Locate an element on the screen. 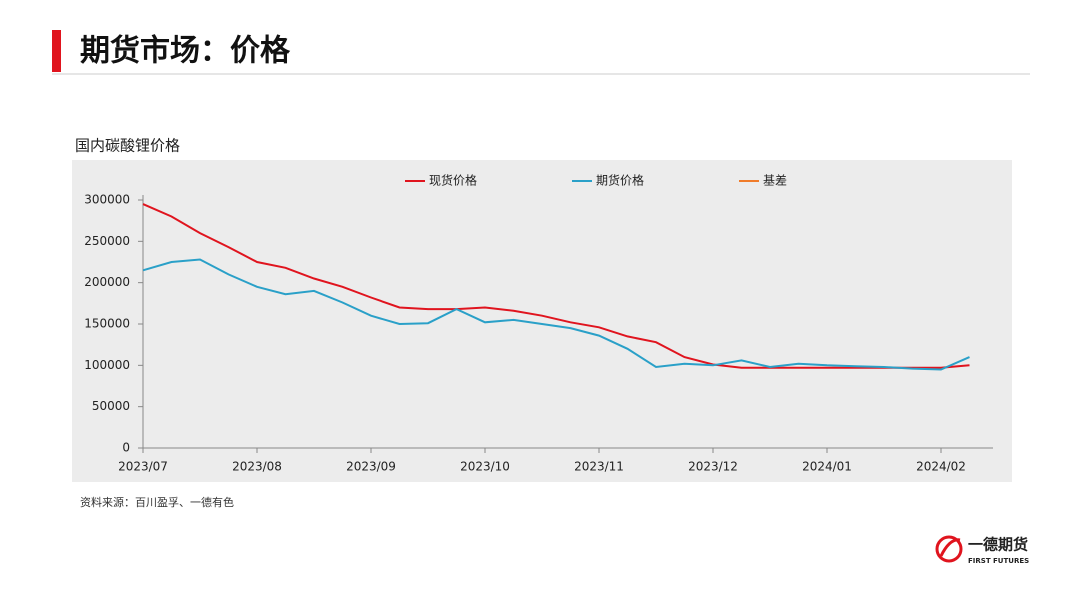 Image resolution: width=1080 pixels, height=612 pixels. chart-title: 国内碳酸锂价格 is located at coordinates (127, 146).